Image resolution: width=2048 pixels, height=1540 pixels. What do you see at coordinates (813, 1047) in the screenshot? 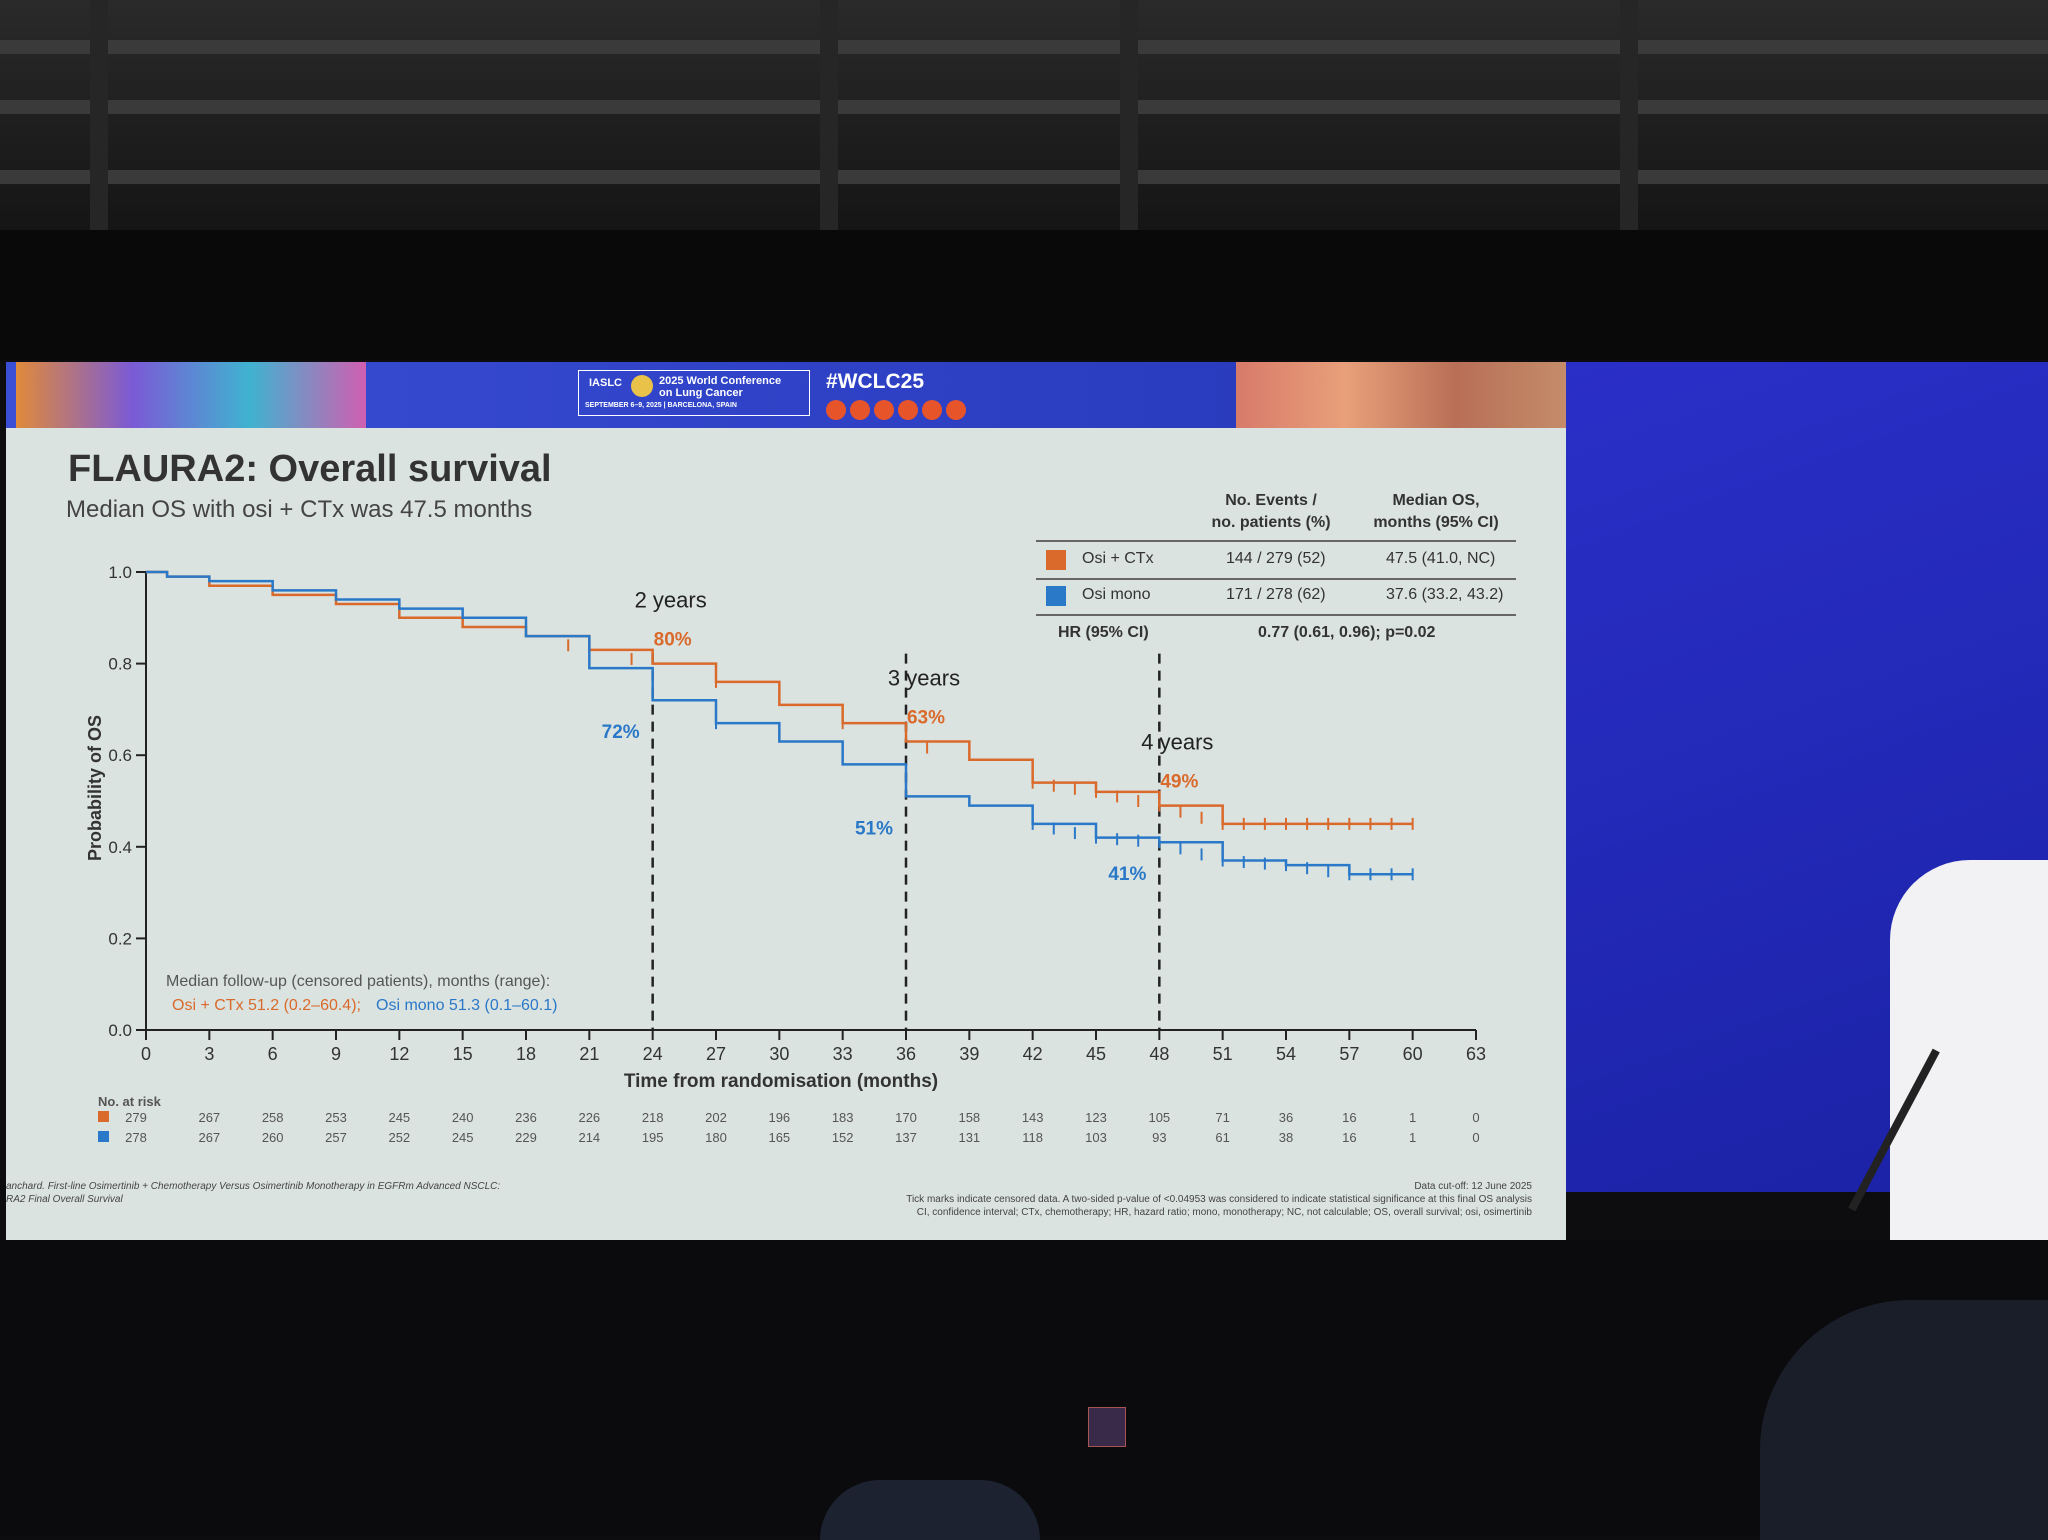
I see `x-ticks: 0 3 6 9 12 15 18 21 24 27 30 33 36 39 42 45 48 51 54 57 60 63` at bounding box center [813, 1047].